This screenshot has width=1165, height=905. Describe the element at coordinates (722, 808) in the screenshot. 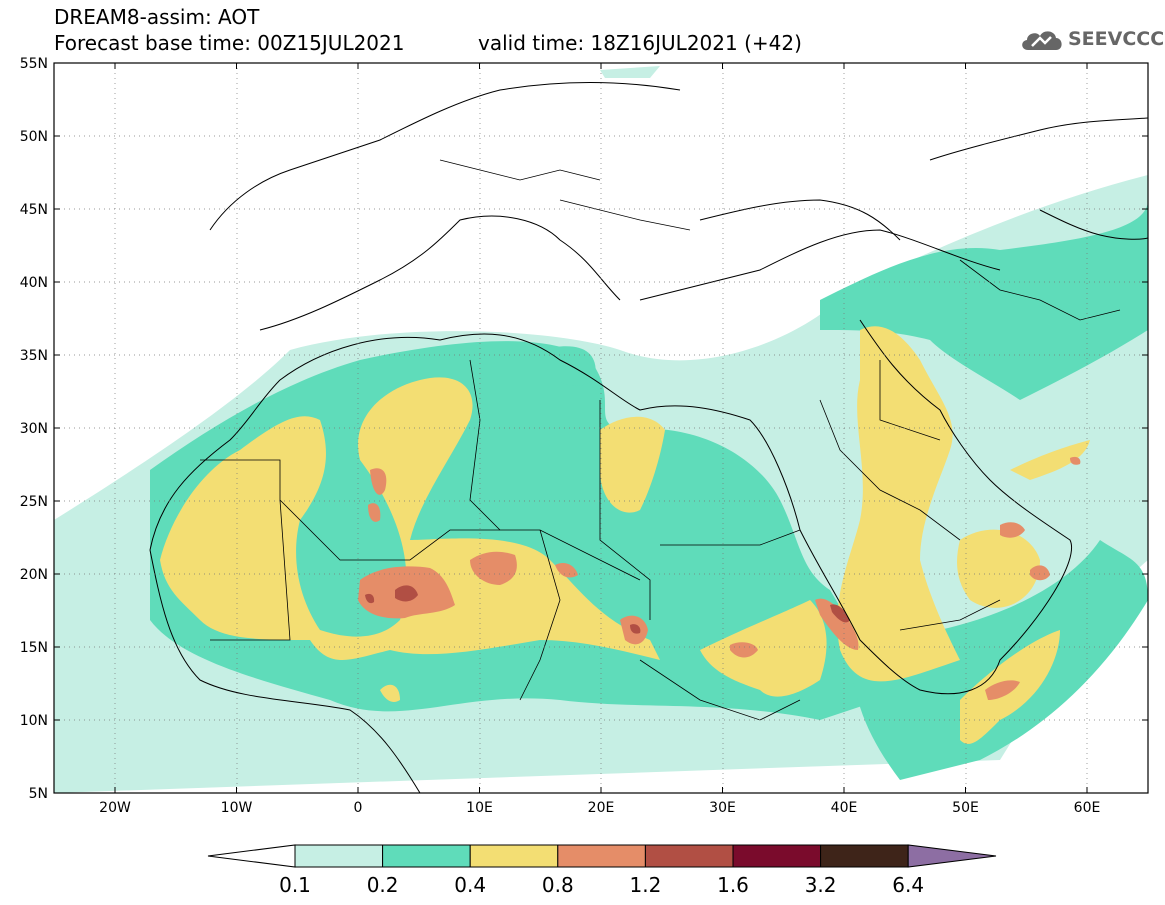

I see `lon-label: 30E` at that location.